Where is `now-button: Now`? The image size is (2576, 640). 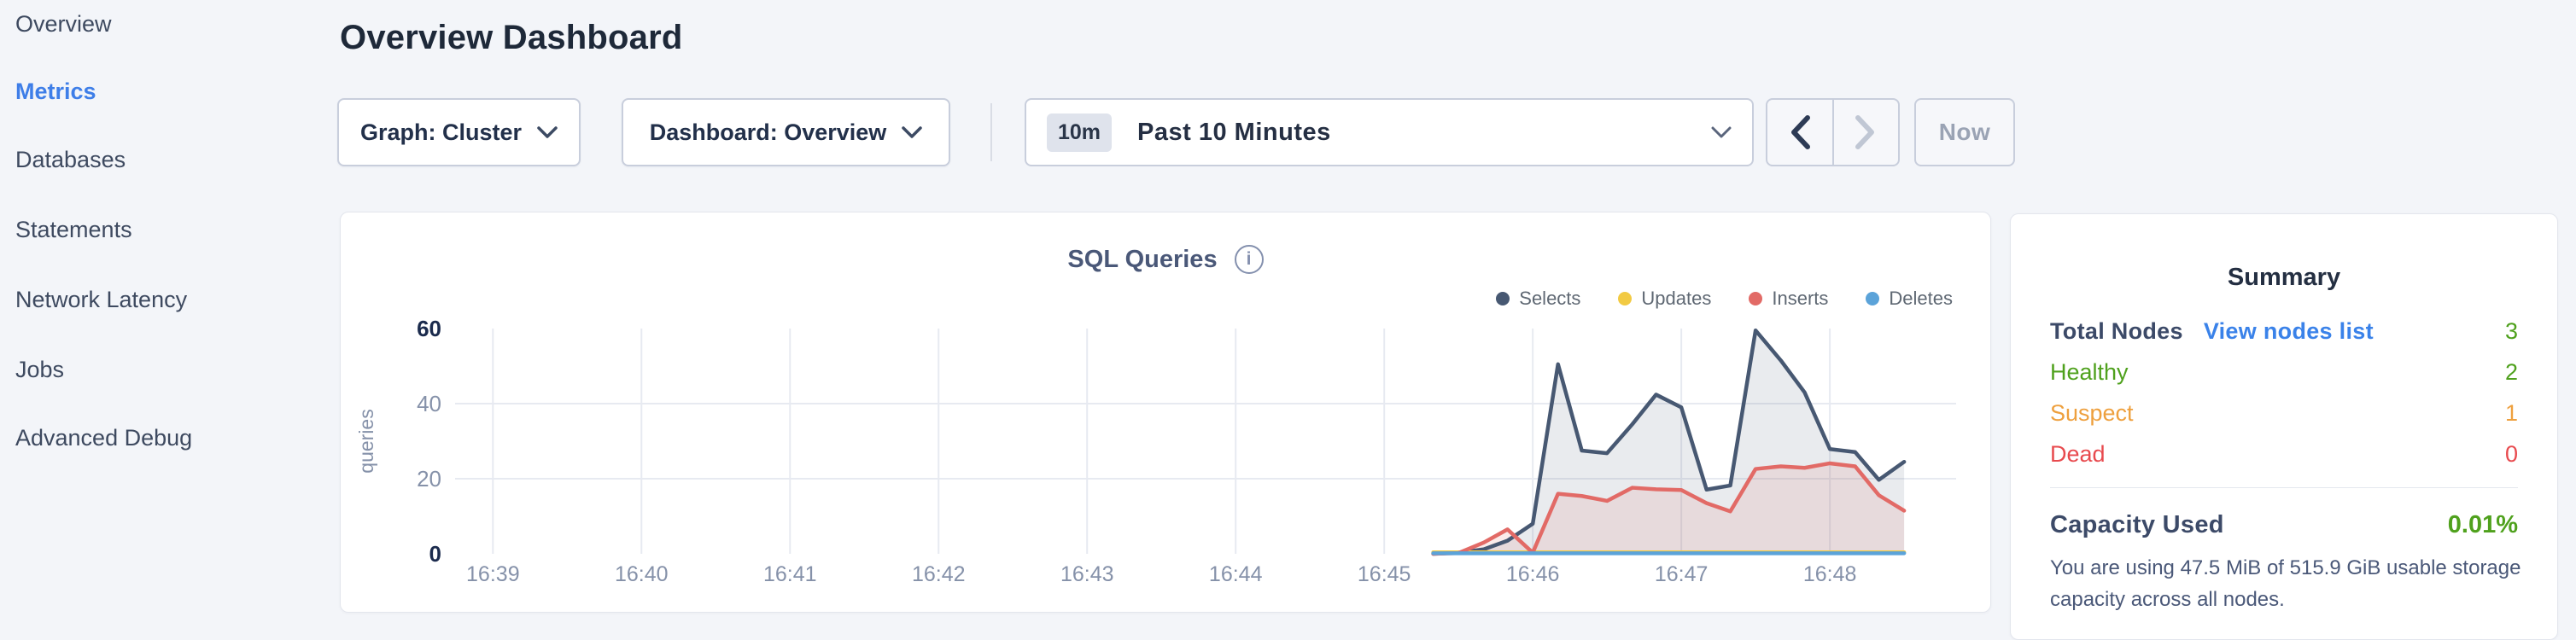
now-button: Now is located at coordinates (1965, 132).